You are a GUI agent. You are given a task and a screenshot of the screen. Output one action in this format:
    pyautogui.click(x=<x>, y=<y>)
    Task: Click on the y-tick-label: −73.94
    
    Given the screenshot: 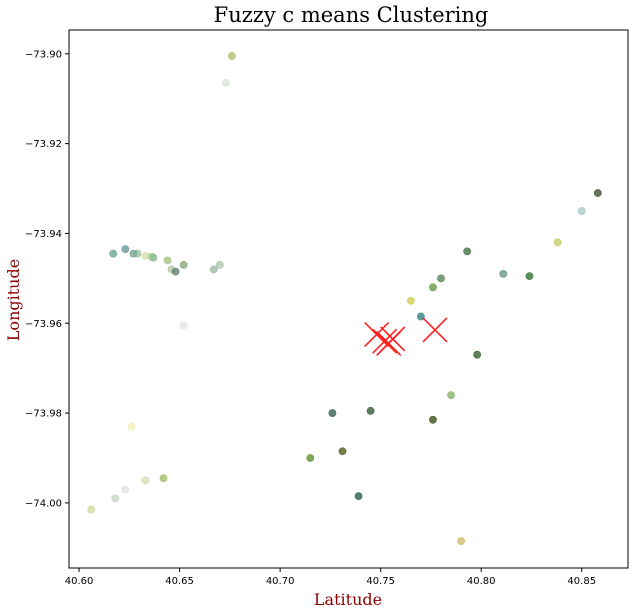 What is the action you would take?
    pyautogui.click(x=43, y=234)
    